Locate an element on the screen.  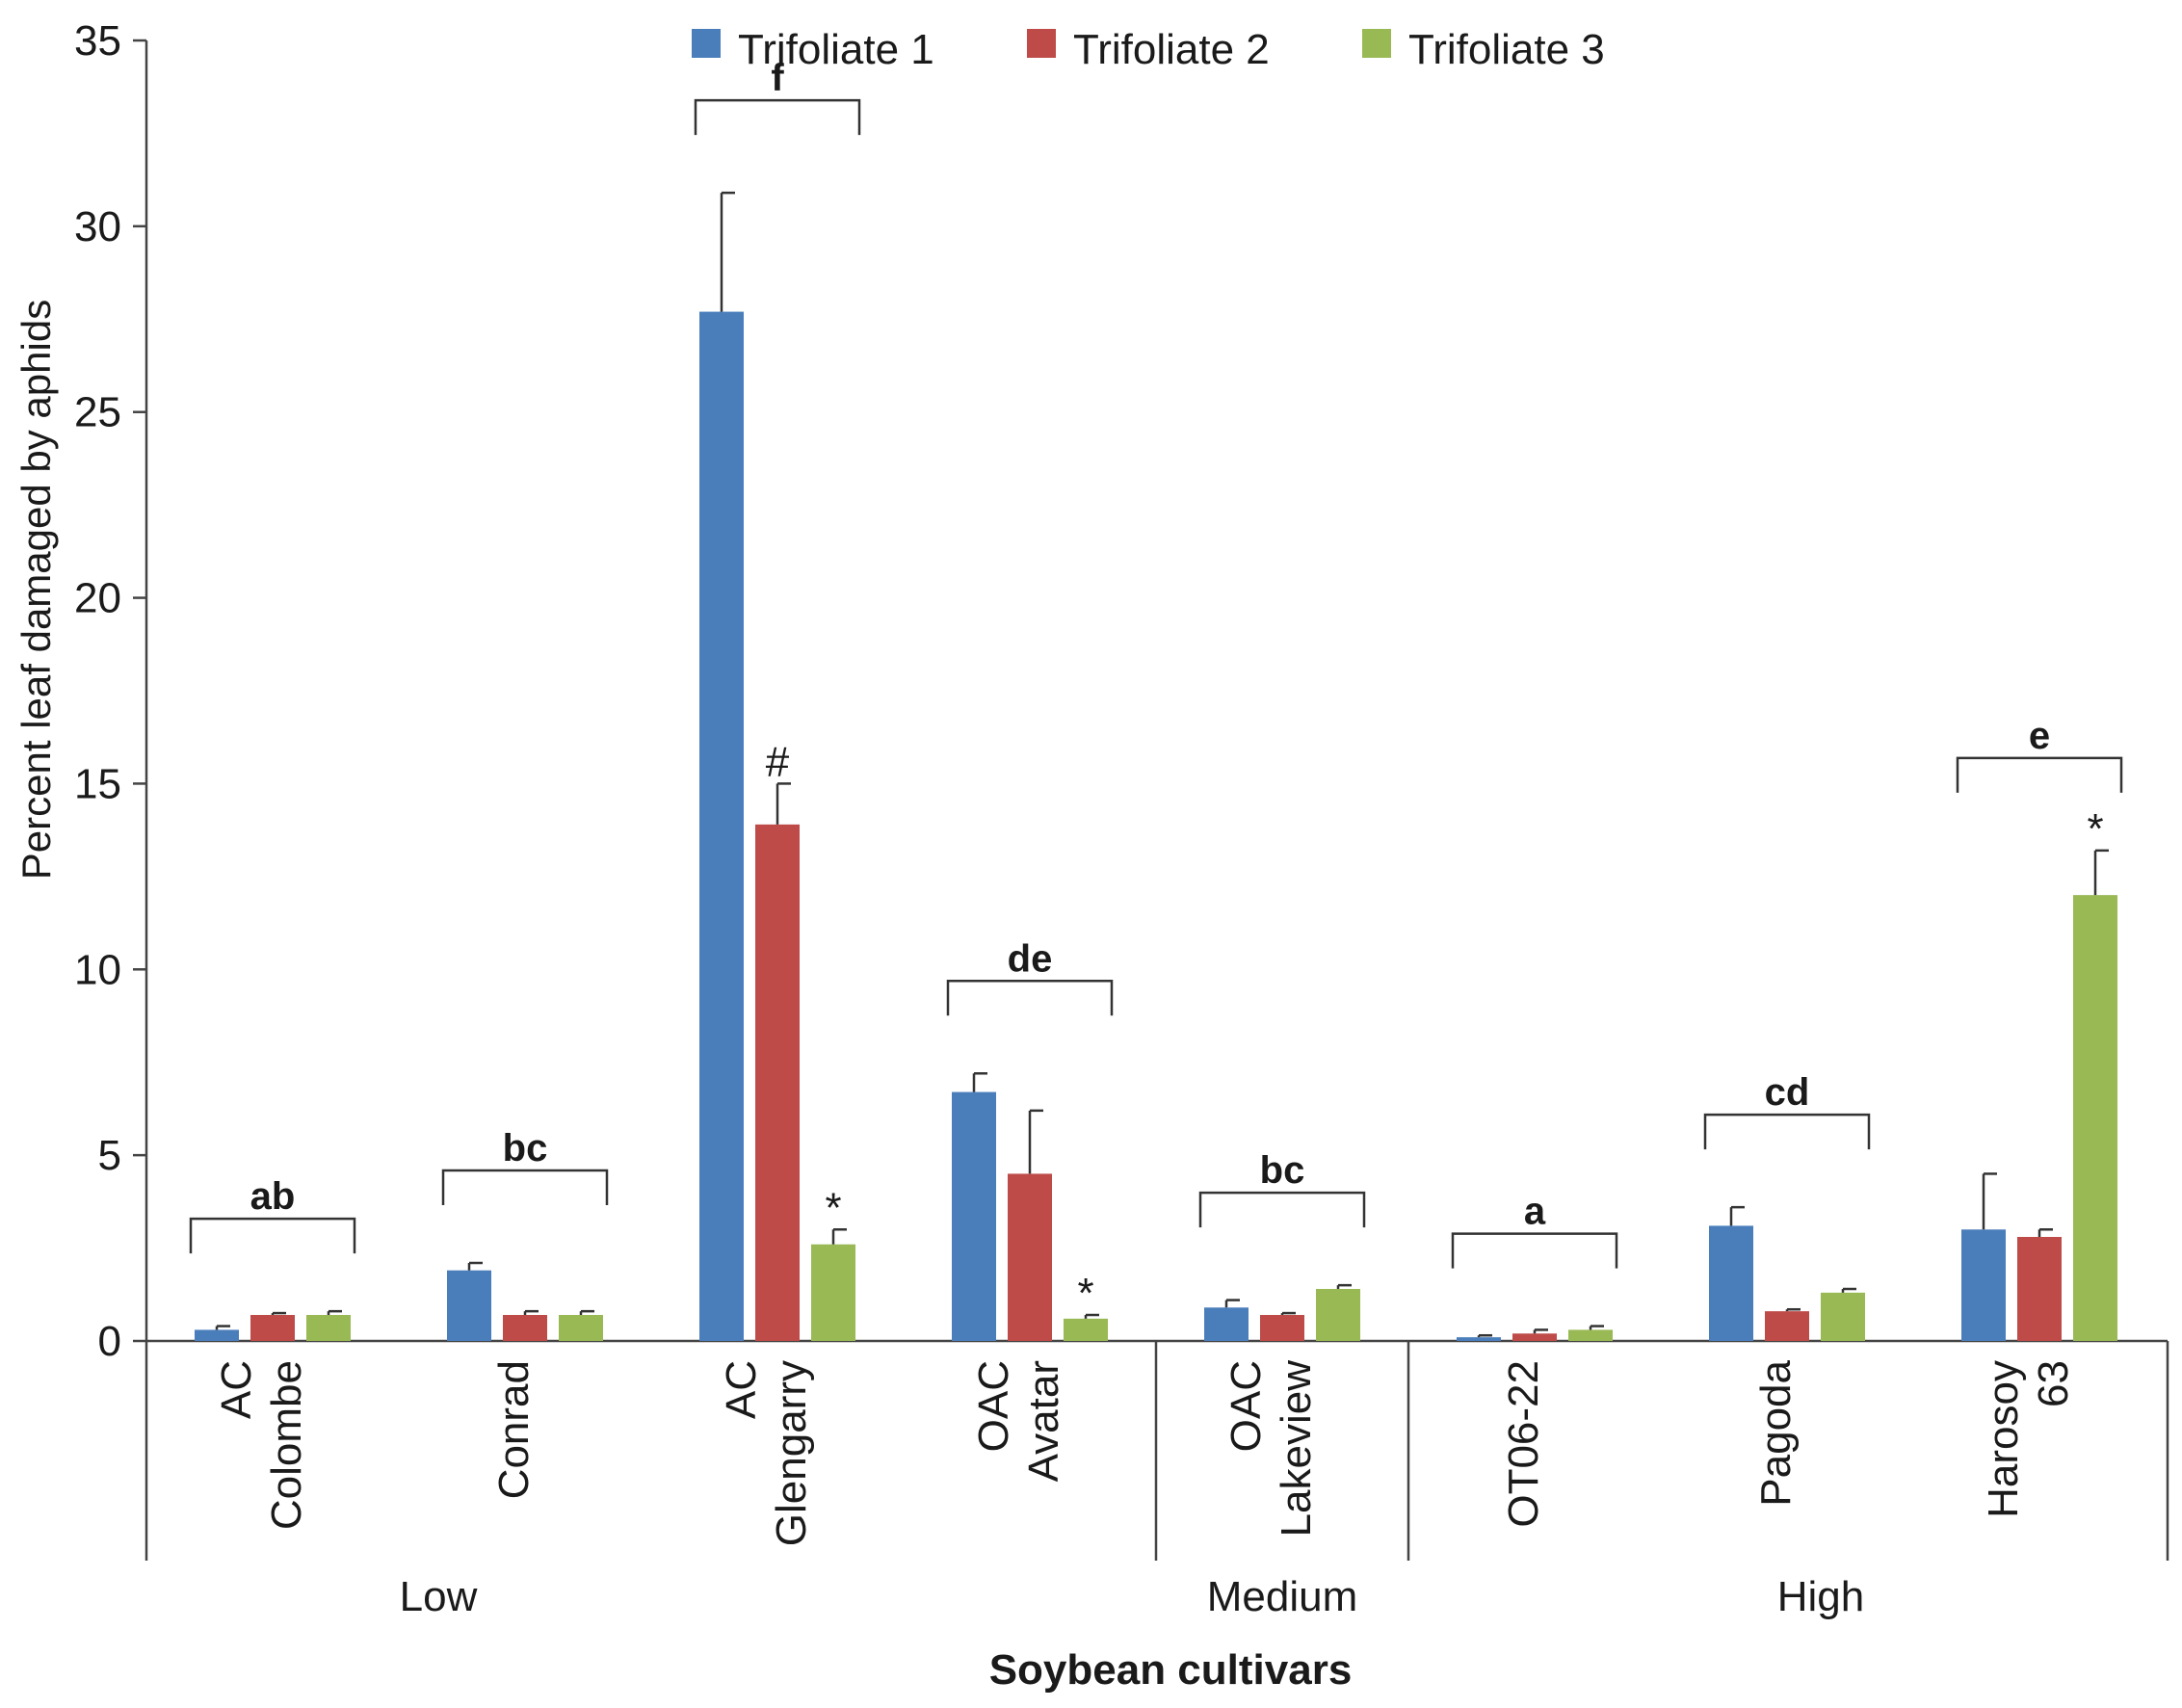
significance-letter: e is located at coordinates (2040, 736).